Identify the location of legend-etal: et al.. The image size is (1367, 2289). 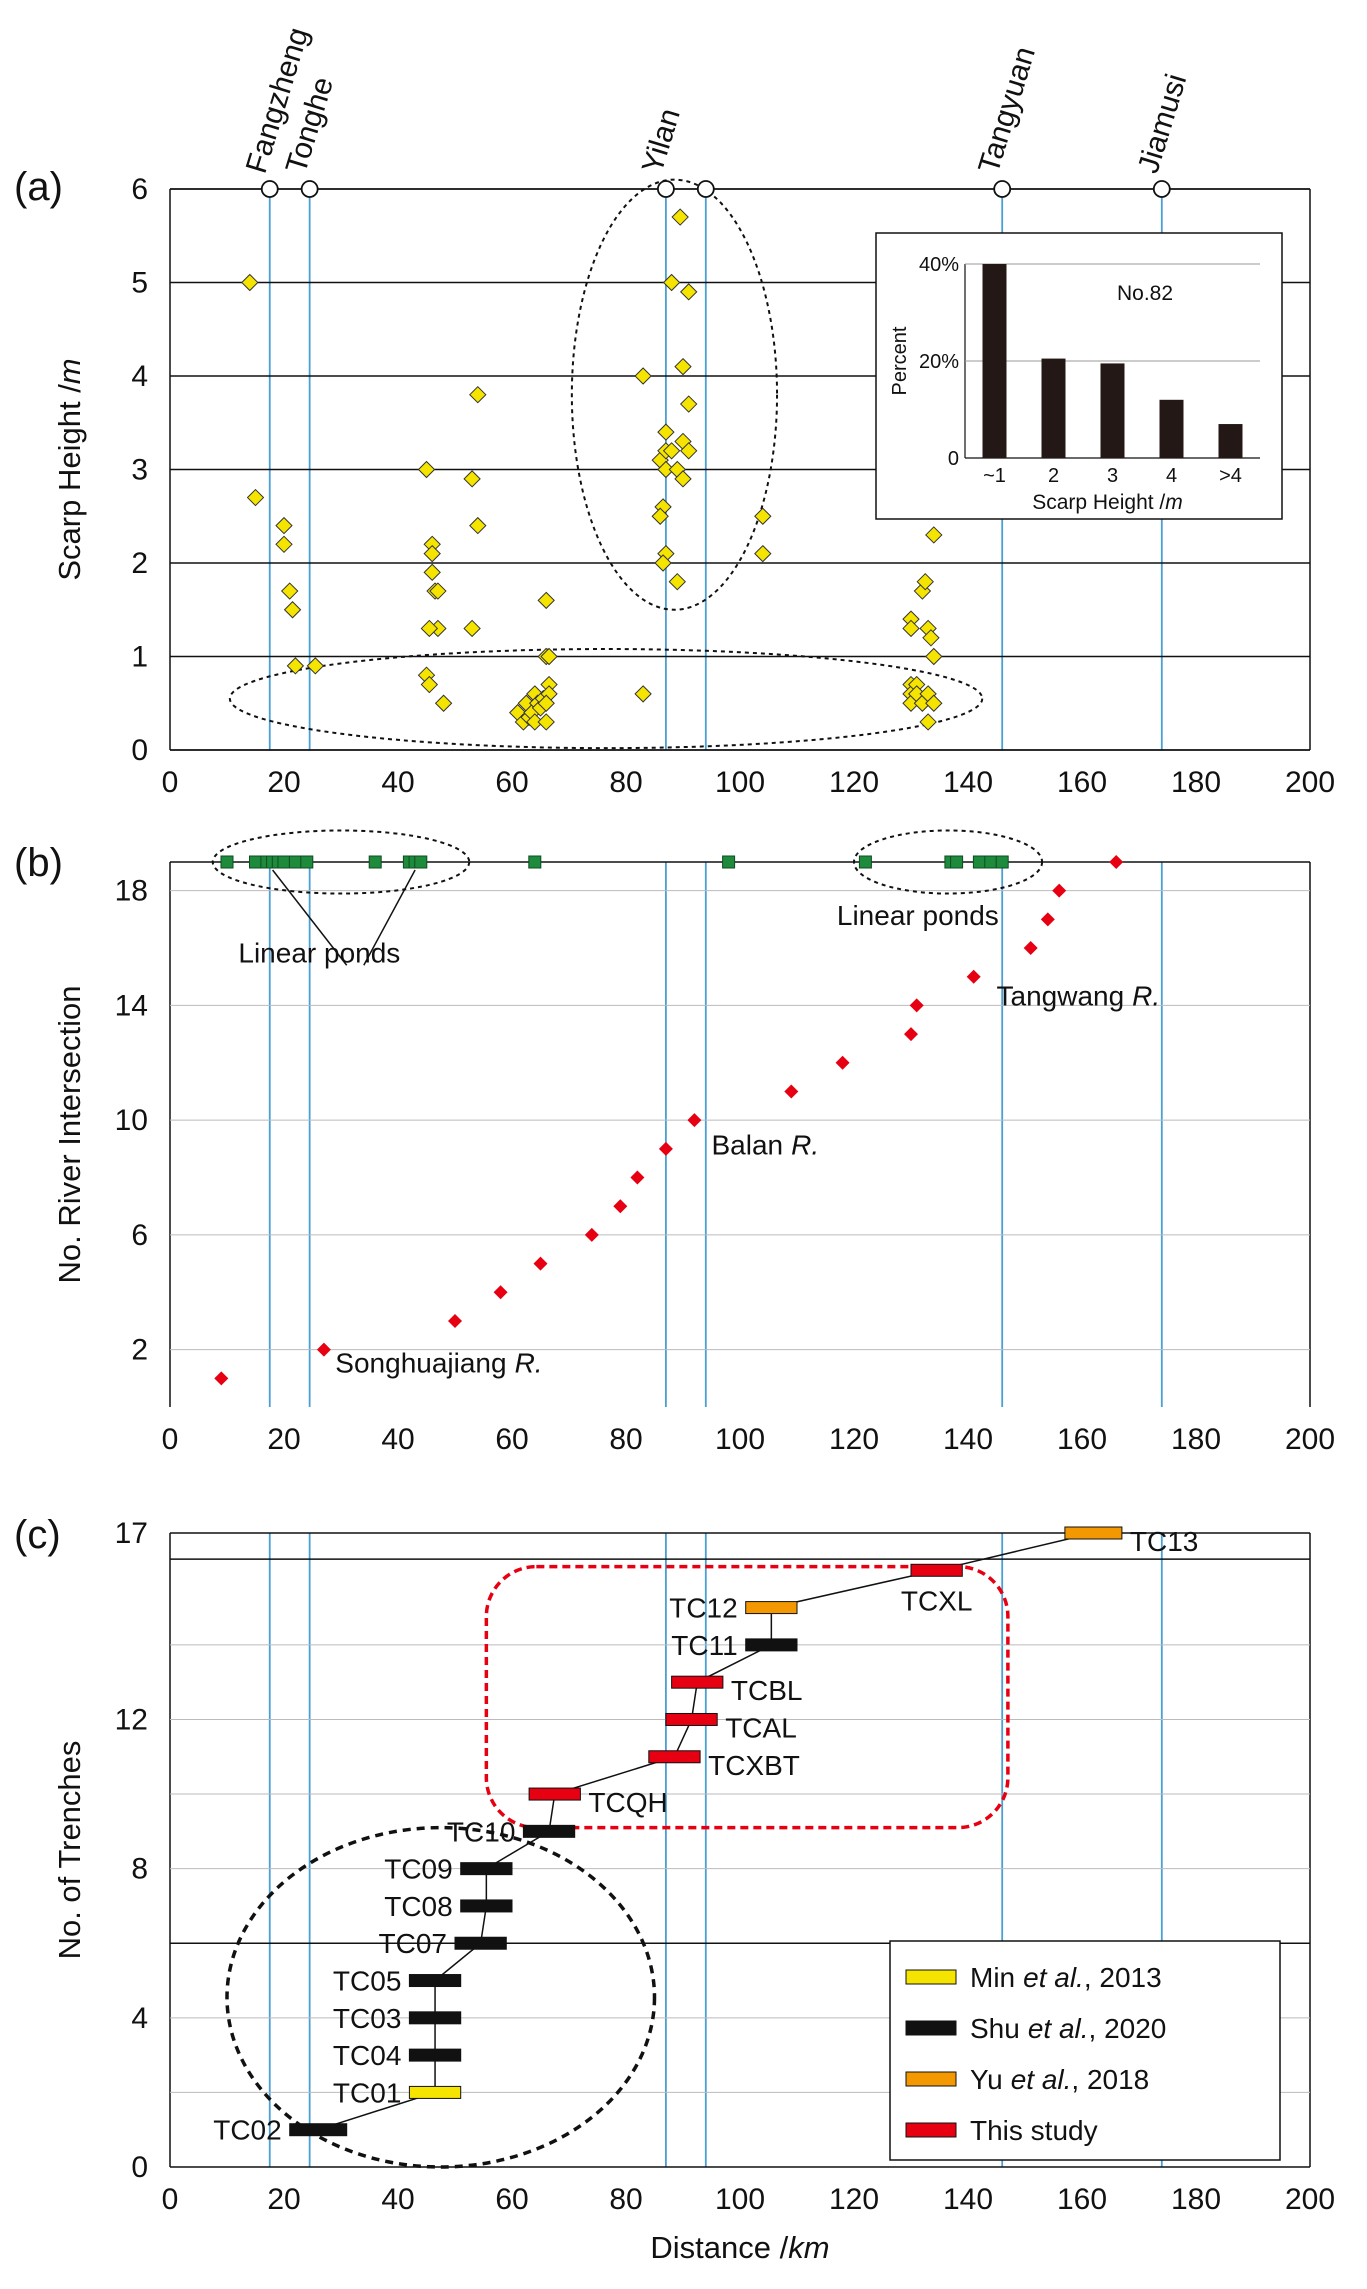
(1041, 2079).